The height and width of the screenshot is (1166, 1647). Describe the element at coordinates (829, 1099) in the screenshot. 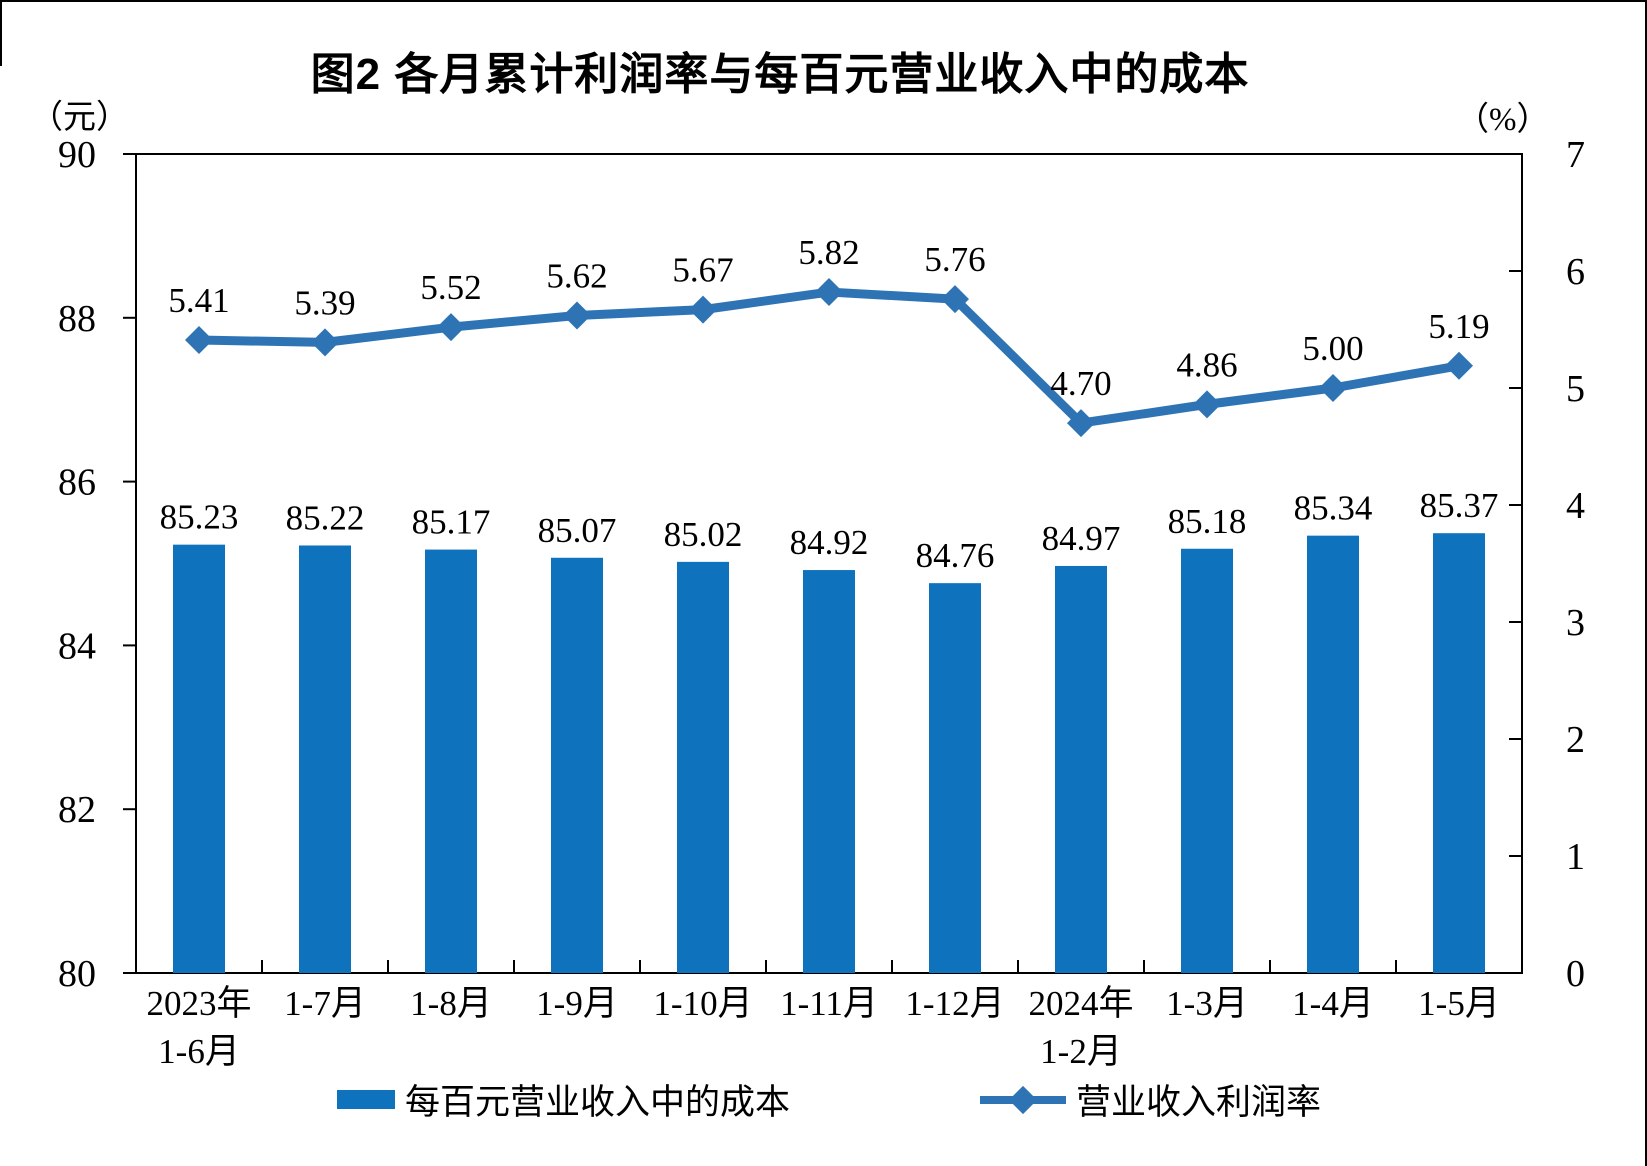

I see `chart-legend: 每百元营业收入中的成本 营业收入利润率` at that location.